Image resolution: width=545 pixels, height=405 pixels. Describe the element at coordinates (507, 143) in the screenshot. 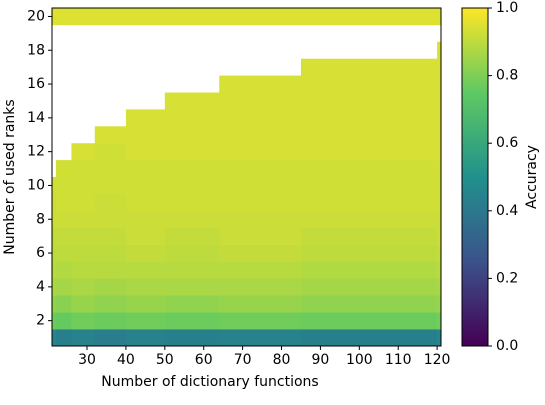

I see `colorbar-tick-label: 0.6` at that location.